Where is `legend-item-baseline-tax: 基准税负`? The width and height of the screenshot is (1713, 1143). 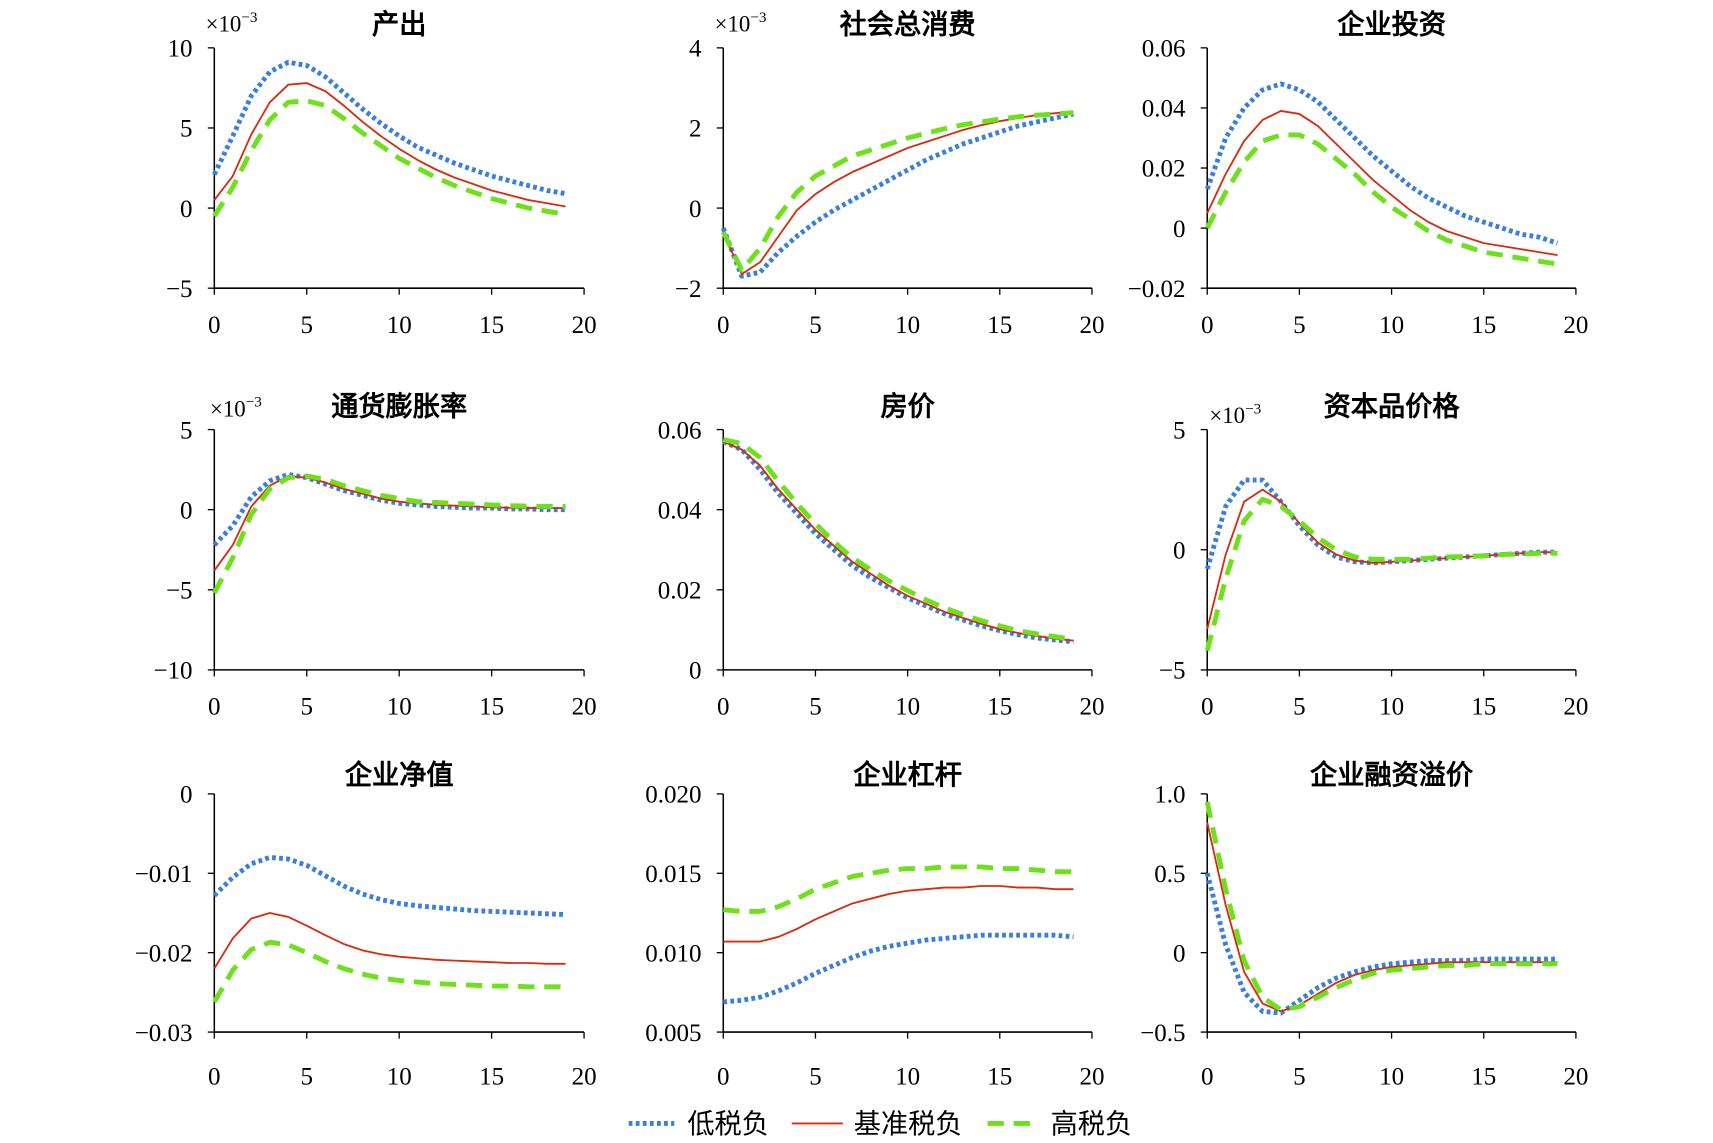 legend-item-baseline-tax: 基准税负 is located at coordinates (876, 1124).